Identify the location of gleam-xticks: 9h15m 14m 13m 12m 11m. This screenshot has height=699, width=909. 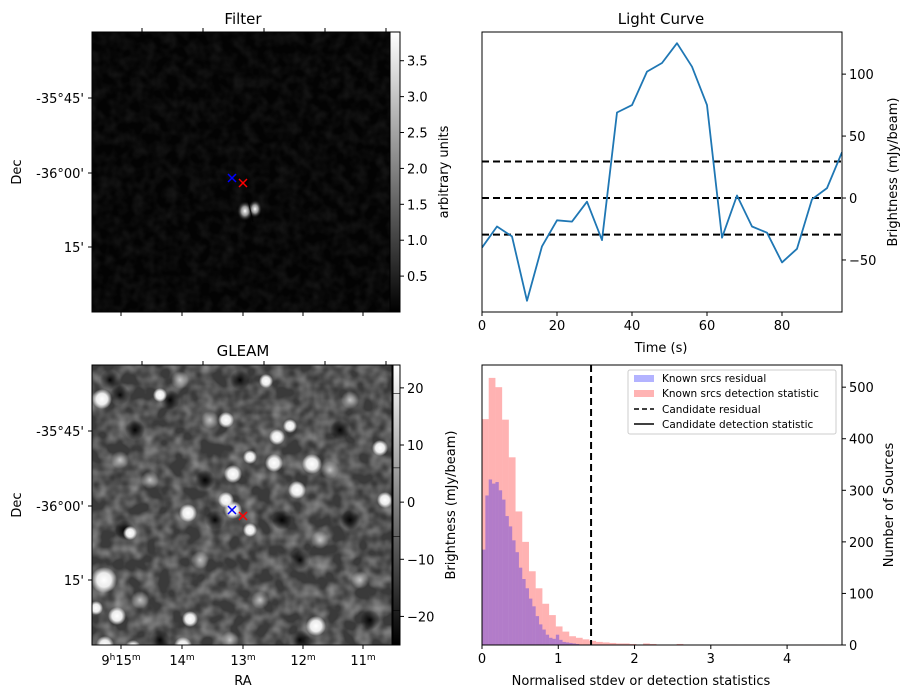
(238, 661).